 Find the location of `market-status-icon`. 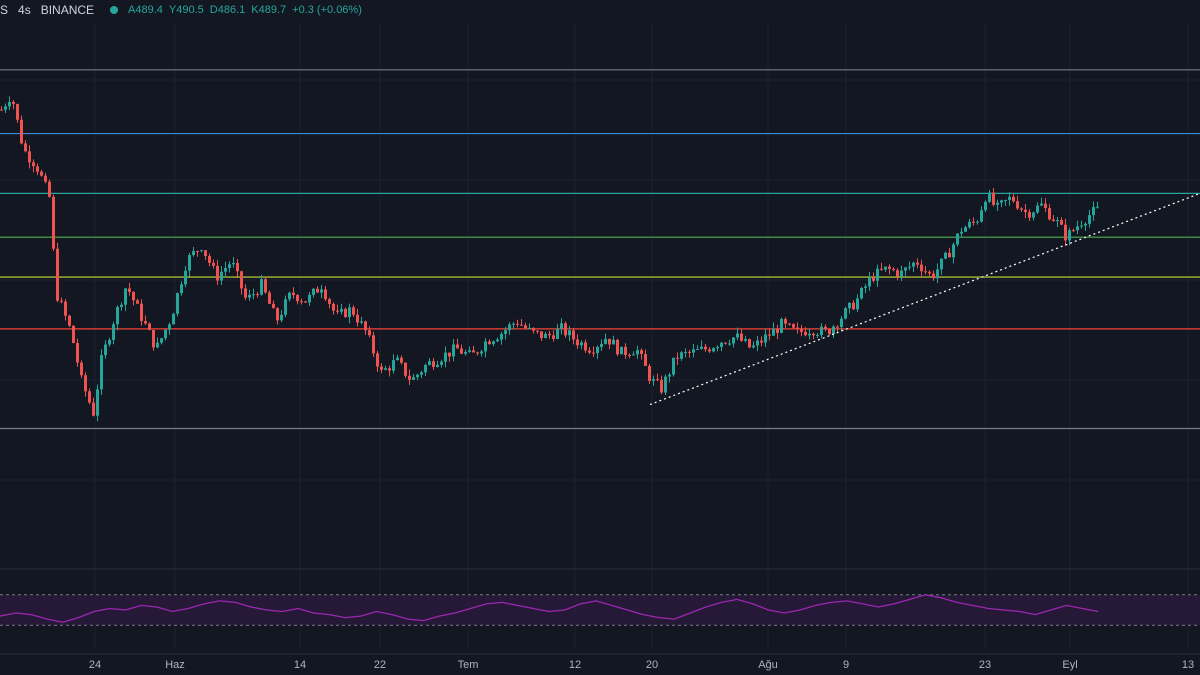

market-status-icon is located at coordinates (114, 10).